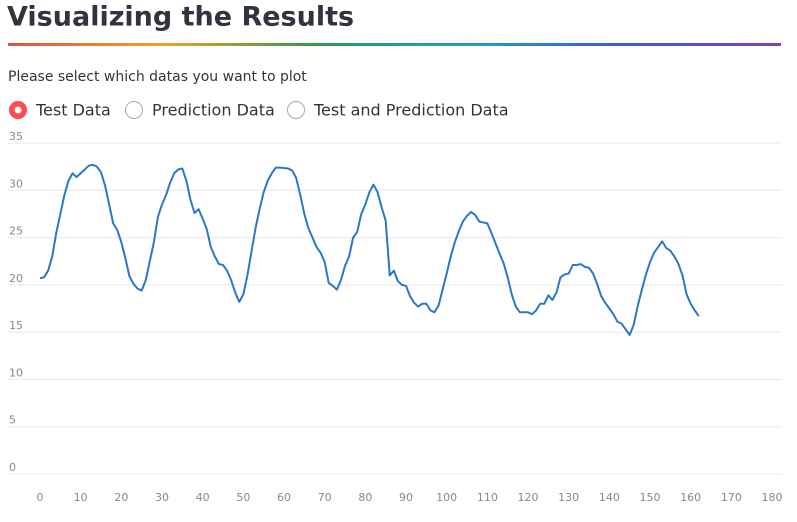 The image size is (797, 522). What do you see at coordinates (16, 231) in the screenshot?
I see `y-tick-label: 25` at bounding box center [16, 231].